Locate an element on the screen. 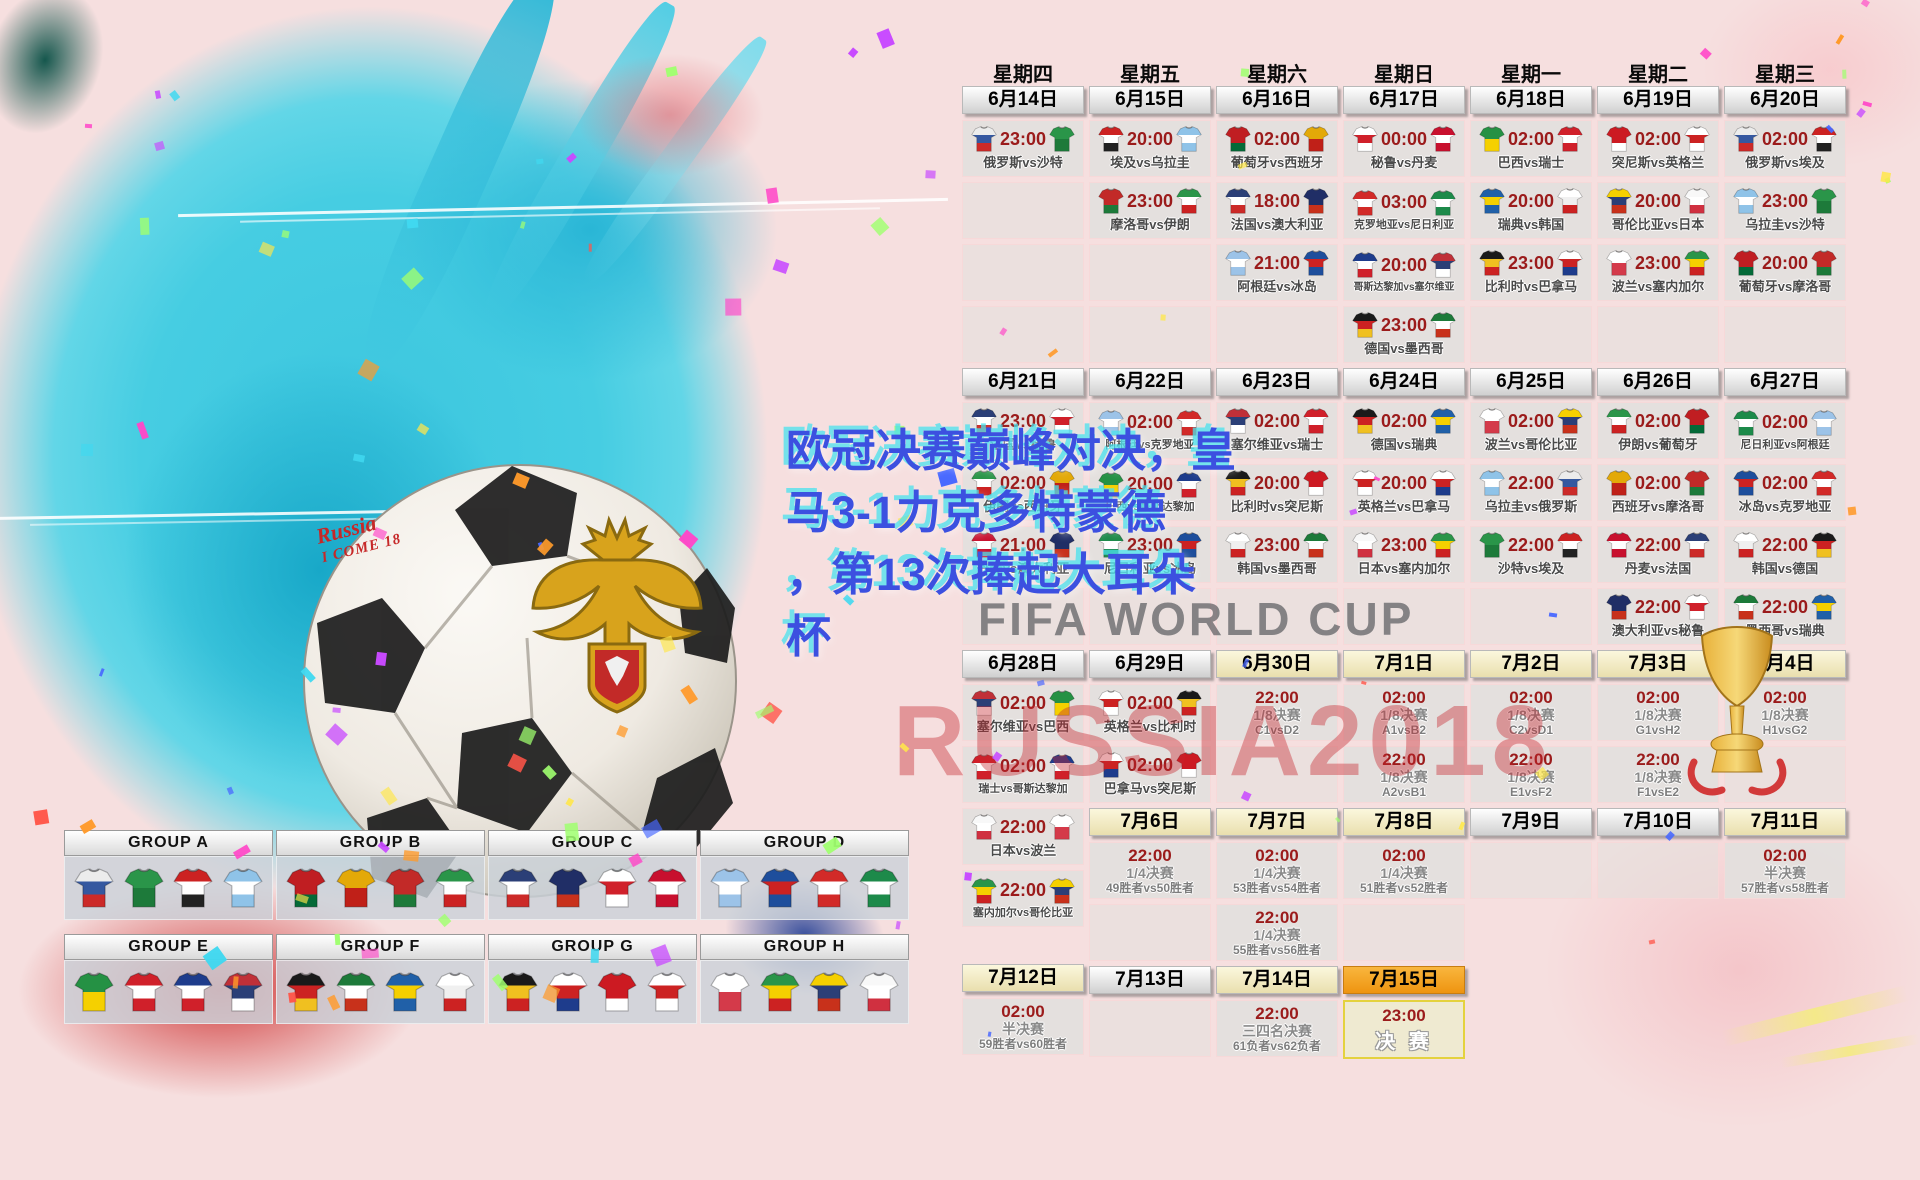  corner-paint is located at coordinates (74, 89).